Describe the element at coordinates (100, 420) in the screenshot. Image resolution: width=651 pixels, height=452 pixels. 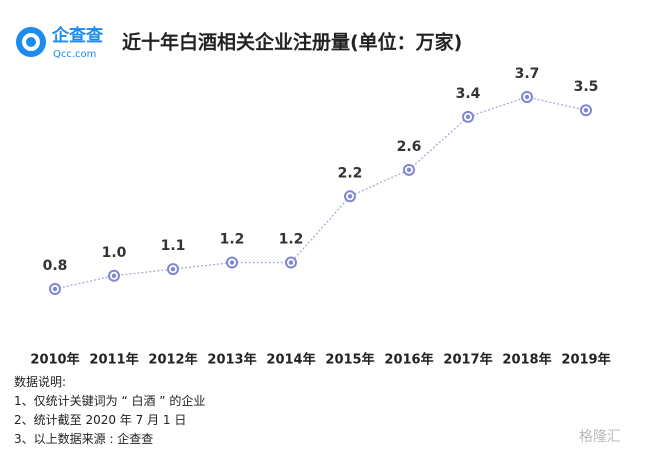
I see `note-item: 2、统计截至 2020 年 7 月 1 日` at that location.